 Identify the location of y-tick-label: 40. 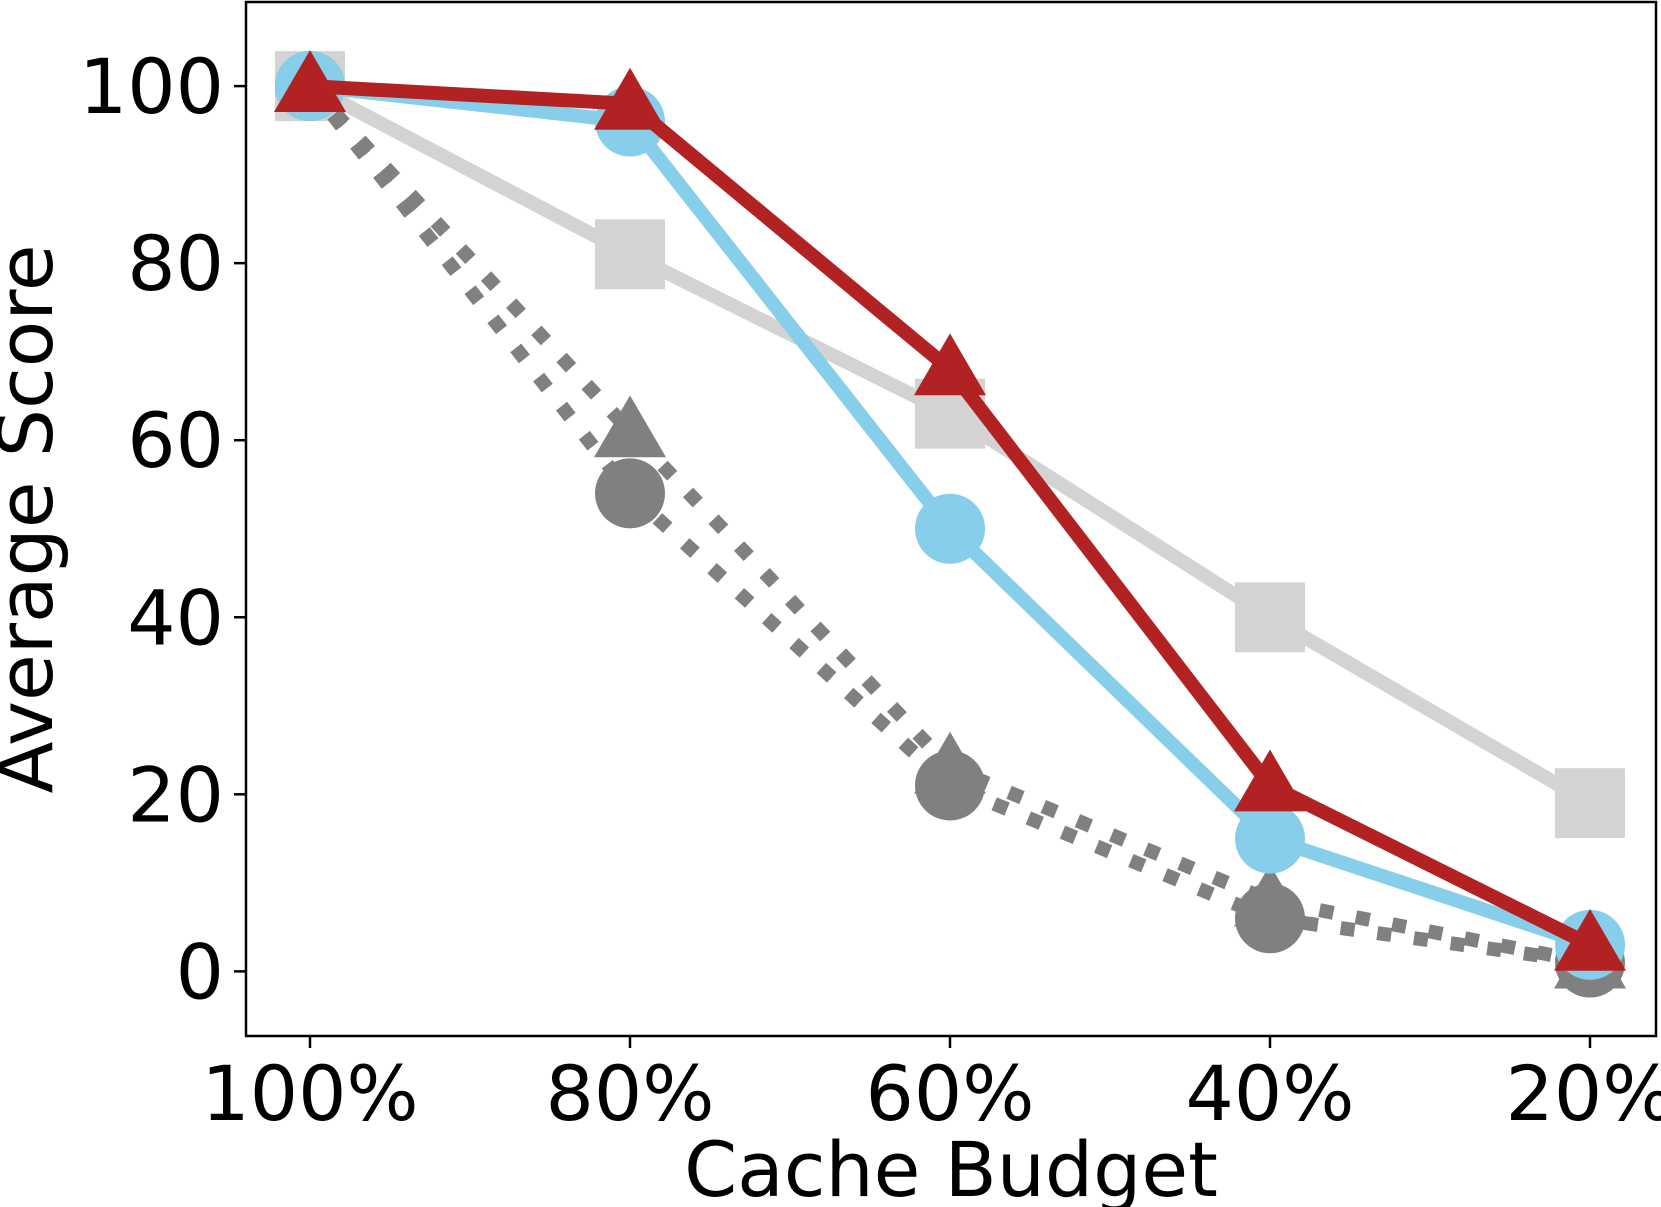
(175, 617).